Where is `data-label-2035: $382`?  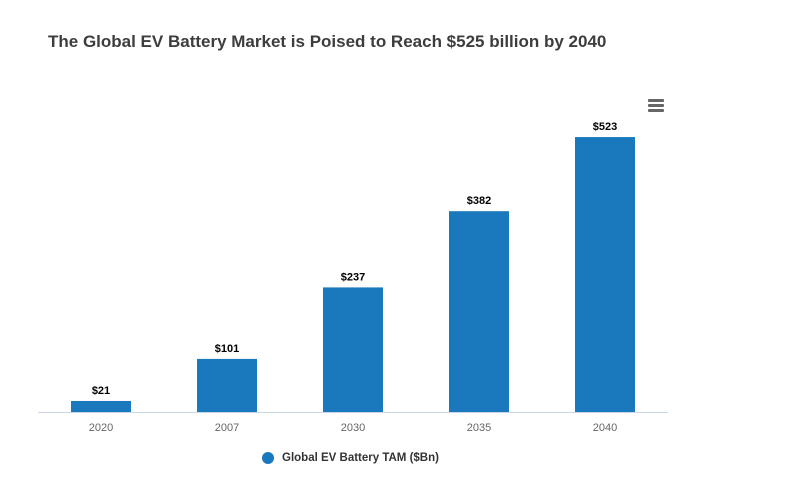
data-label-2035: $382 is located at coordinates (479, 201).